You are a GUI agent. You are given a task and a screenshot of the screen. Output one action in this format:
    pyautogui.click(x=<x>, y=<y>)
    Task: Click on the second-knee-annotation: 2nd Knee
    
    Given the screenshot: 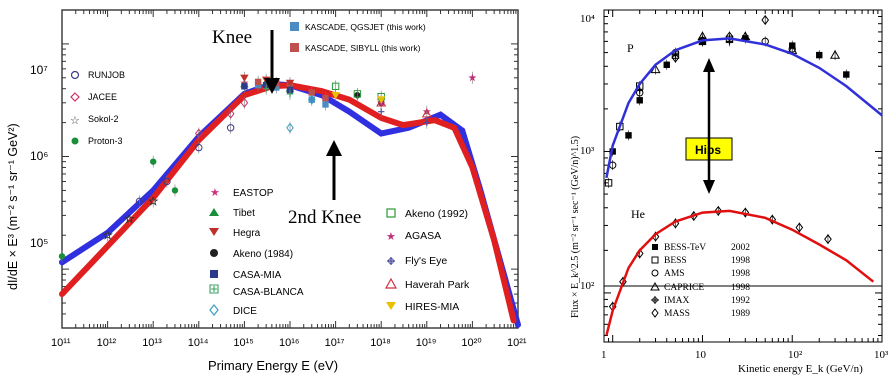 What is the action you would take?
    pyautogui.click(x=324, y=217)
    